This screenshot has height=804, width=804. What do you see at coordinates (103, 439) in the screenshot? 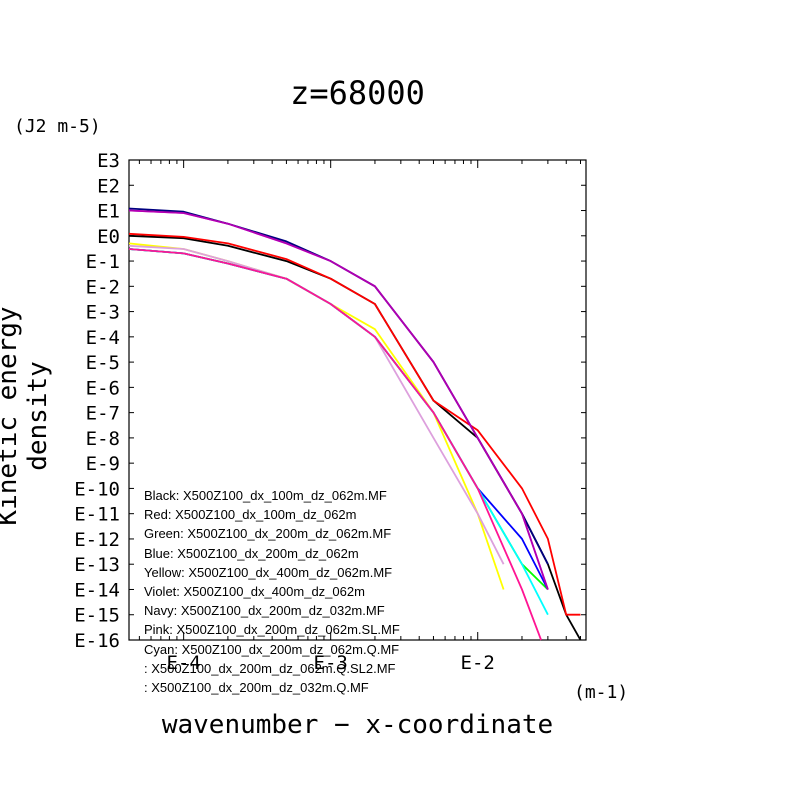
I see `y-tick-label: E-8` at bounding box center [103, 439].